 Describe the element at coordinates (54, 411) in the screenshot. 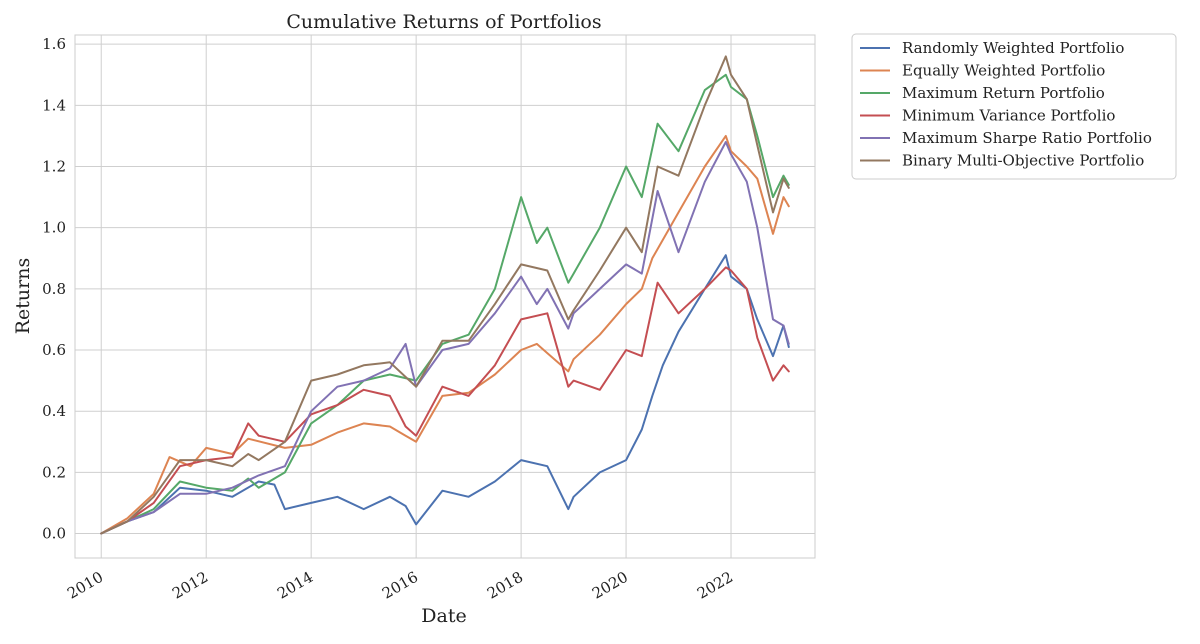

I see `y-tick-label: 0.4` at that location.